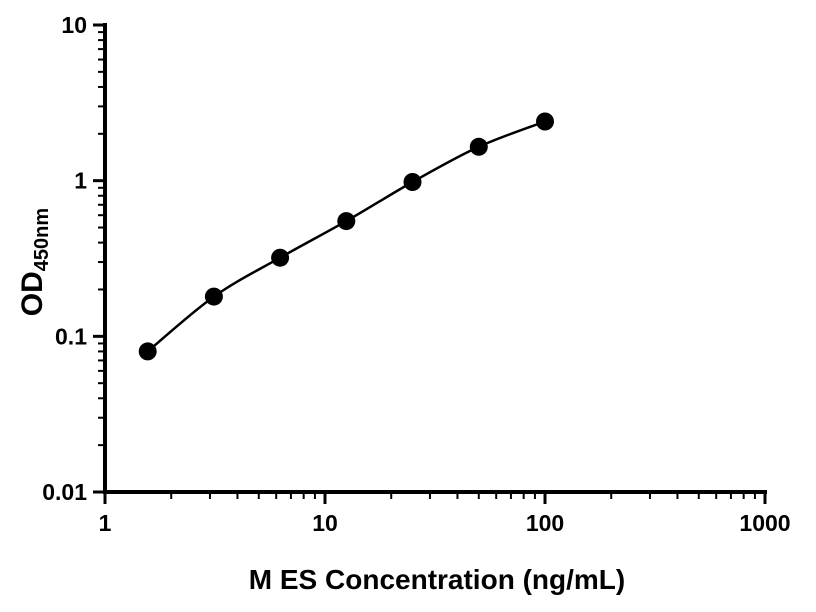  Describe the element at coordinates (71, 336) in the screenshot. I see `y-axis-tick-label: 0.1` at that location.